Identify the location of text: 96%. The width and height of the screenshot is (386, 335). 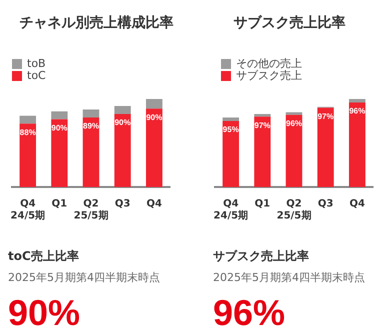
(249, 312).